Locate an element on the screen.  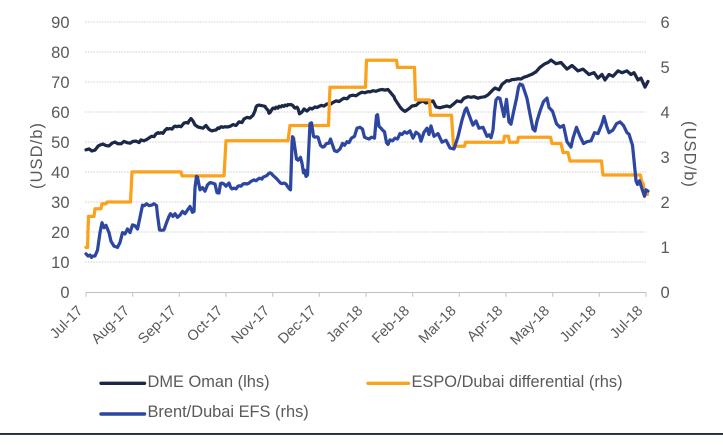
svg-text: 60 is located at coordinates (60, 113).